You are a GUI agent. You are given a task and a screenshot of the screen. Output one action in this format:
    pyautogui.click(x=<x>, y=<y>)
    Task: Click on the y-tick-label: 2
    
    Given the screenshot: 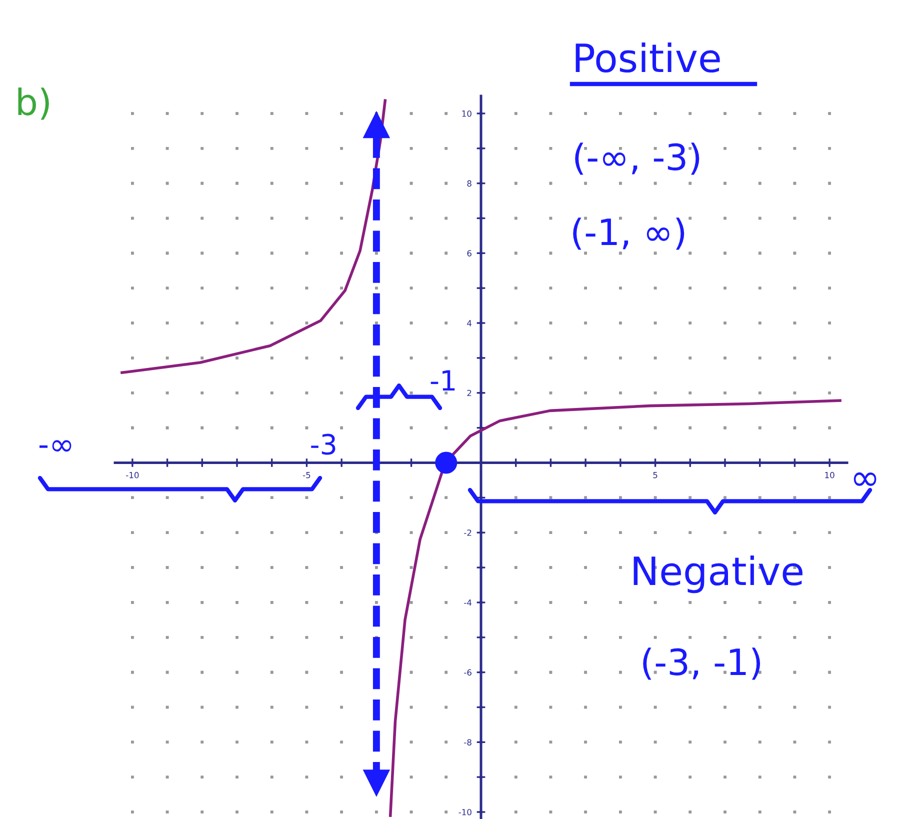 What is the action you would take?
    pyautogui.click(x=469, y=393)
    